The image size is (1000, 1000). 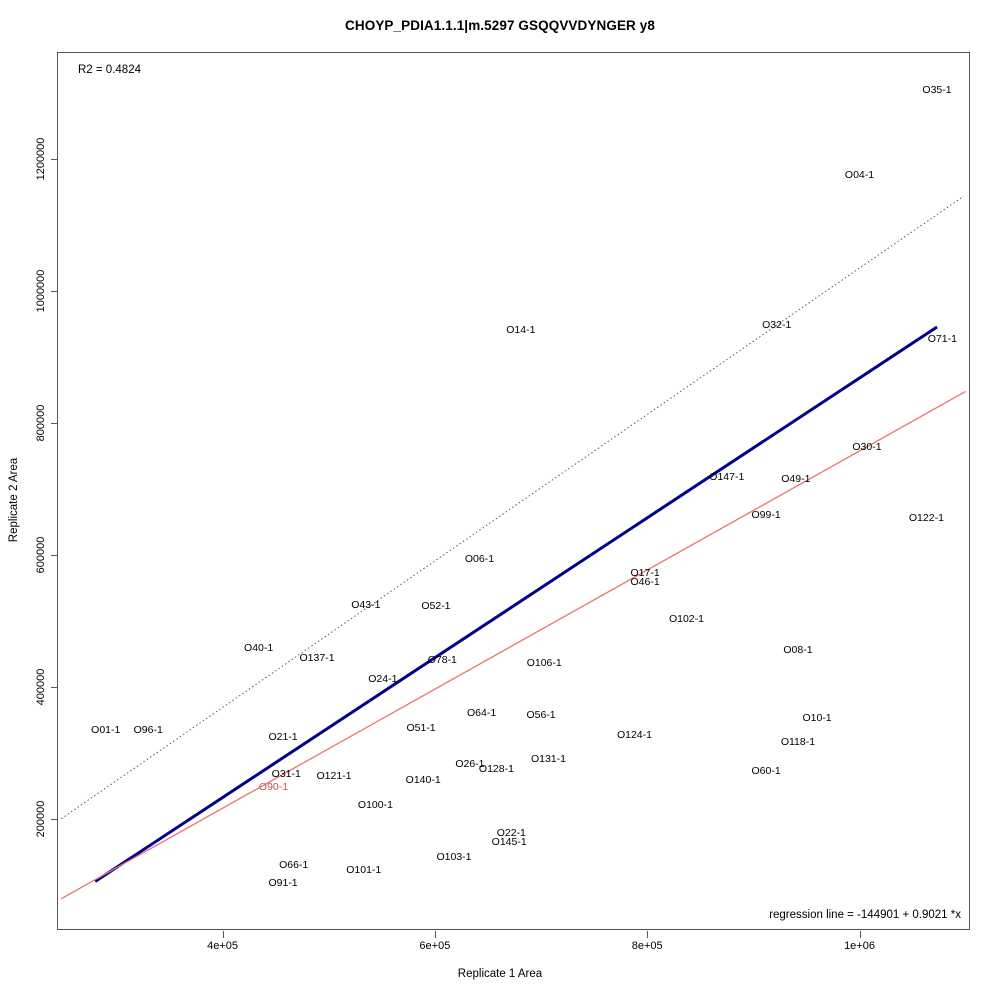 I want to click on data-point-label: O35-1, so click(x=937, y=89).